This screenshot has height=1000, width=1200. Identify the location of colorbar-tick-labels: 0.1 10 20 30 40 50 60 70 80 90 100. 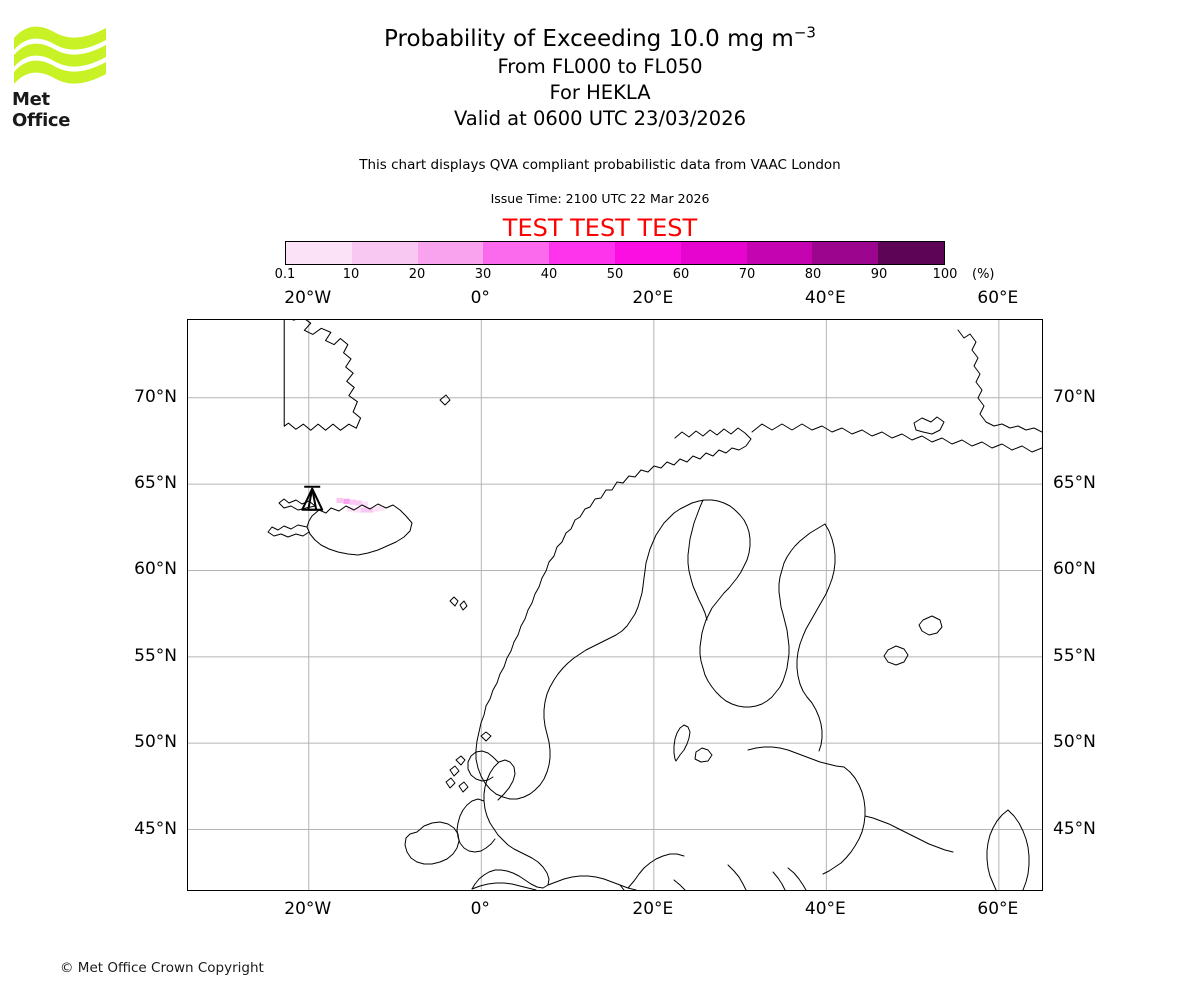
(616, 276).